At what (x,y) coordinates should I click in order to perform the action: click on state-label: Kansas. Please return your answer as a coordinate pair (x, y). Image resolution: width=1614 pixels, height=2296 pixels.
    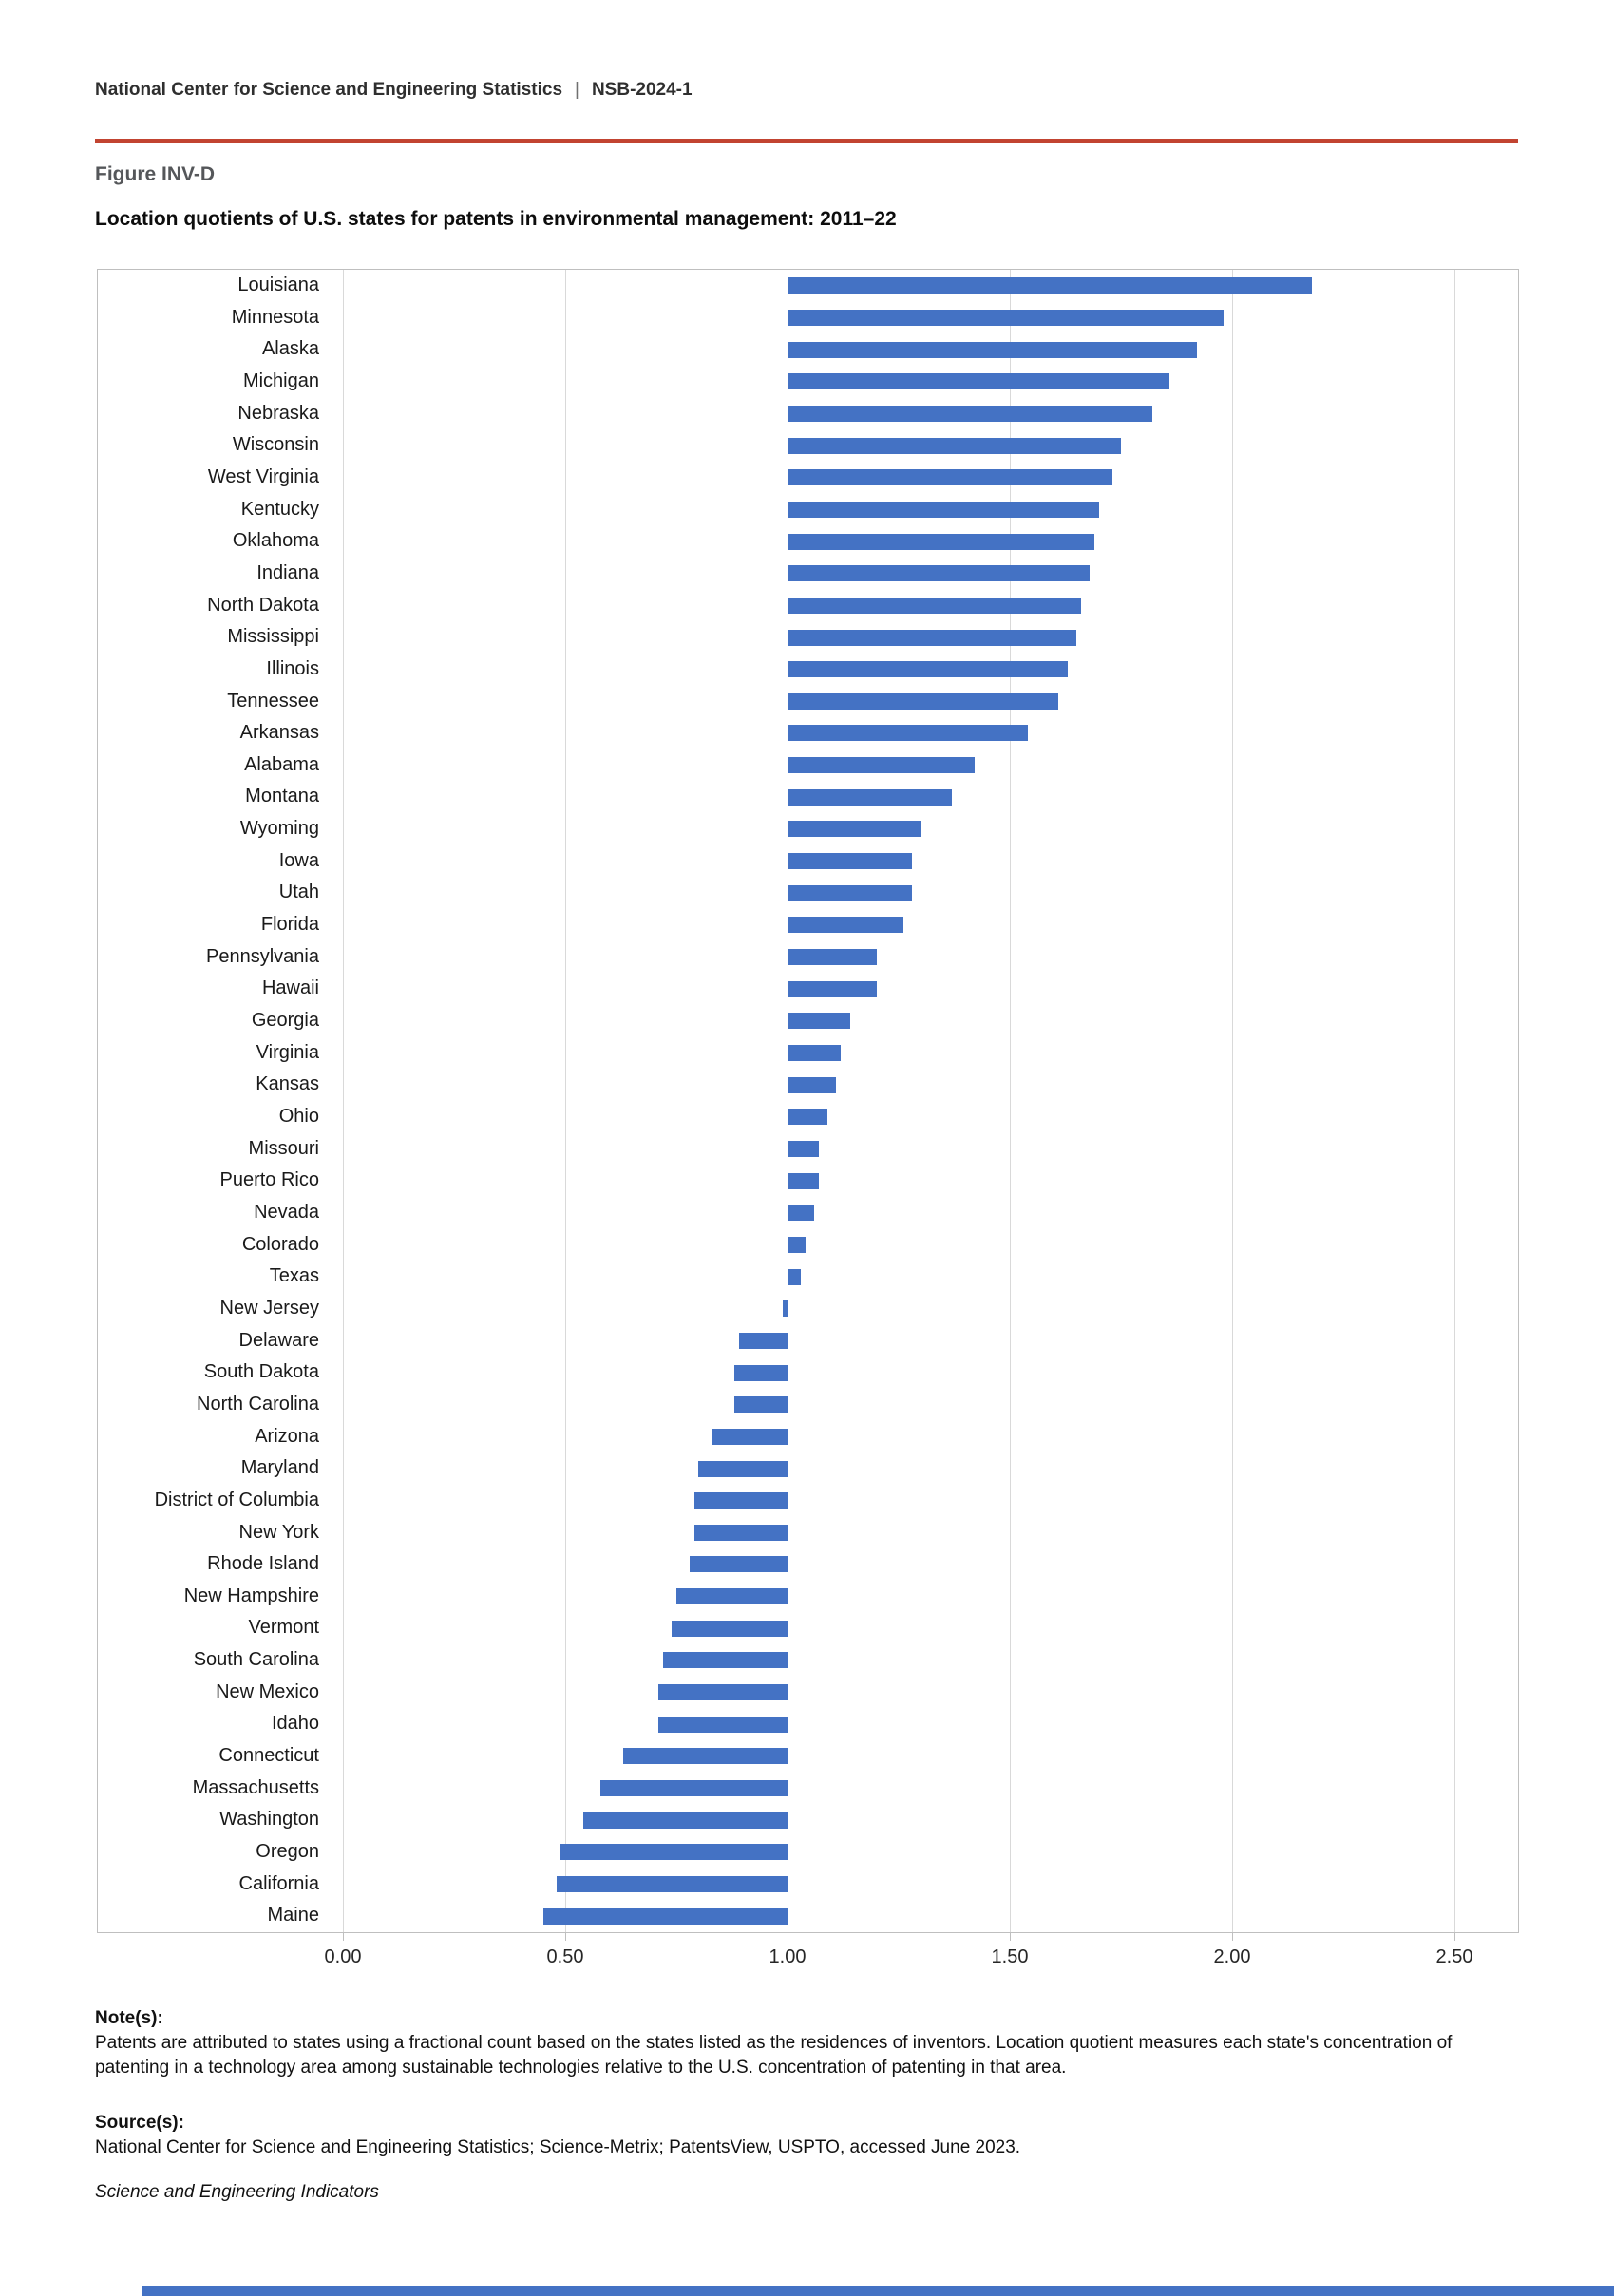
    Looking at the image, I should click on (287, 1084).